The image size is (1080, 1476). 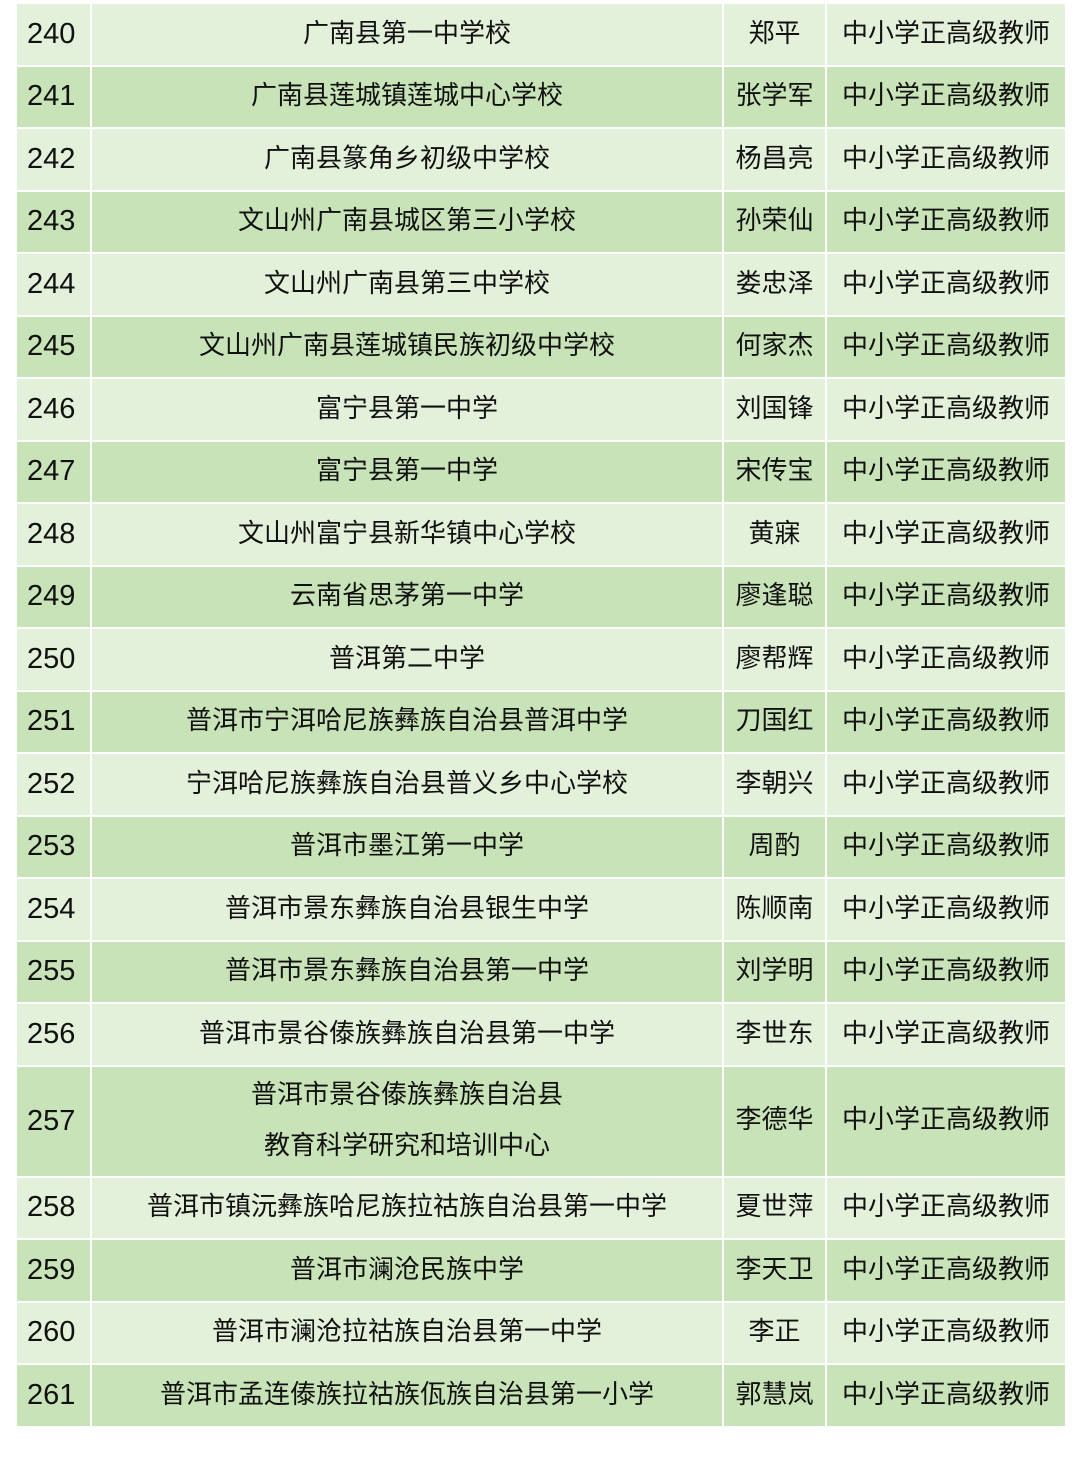 What do you see at coordinates (774, 1395) in the screenshot?
I see `teacher-name: 郭慧岚` at bounding box center [774, 1395].